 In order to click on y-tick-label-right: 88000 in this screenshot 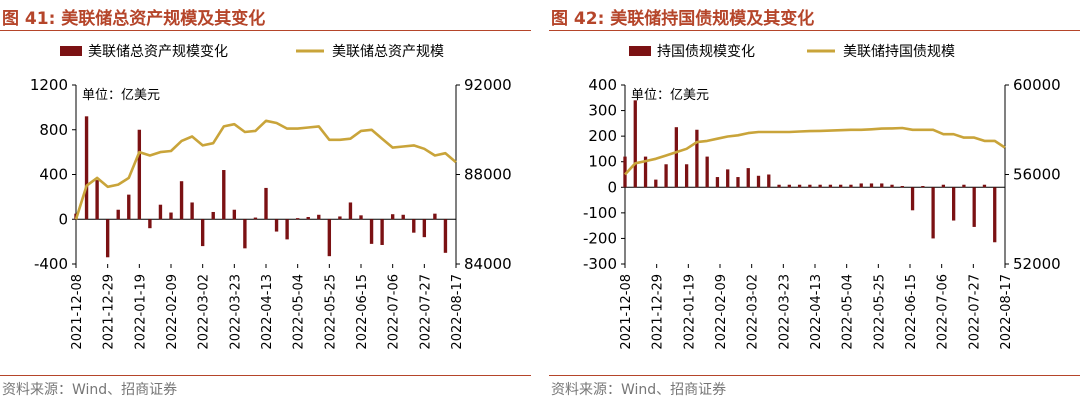, I will do `click(488, 175)`.